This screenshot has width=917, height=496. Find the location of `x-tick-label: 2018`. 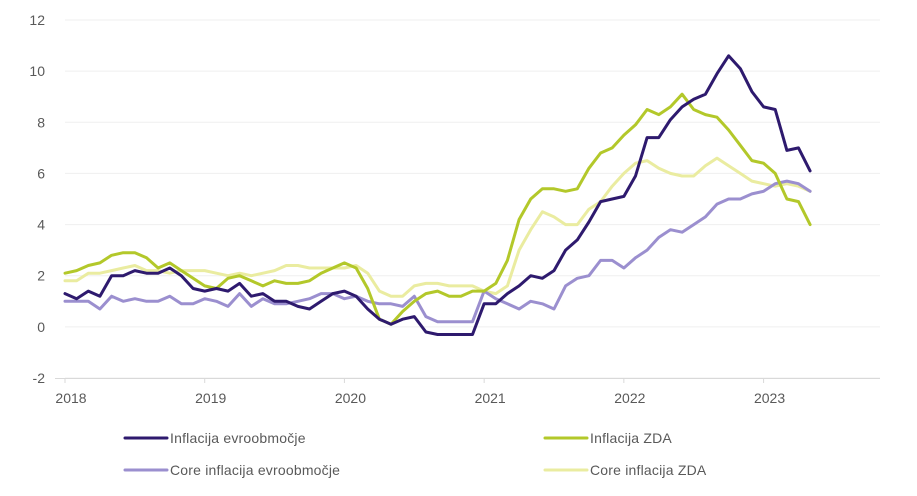

x-tick-label: 2018 is located at coordinates (70, 398).